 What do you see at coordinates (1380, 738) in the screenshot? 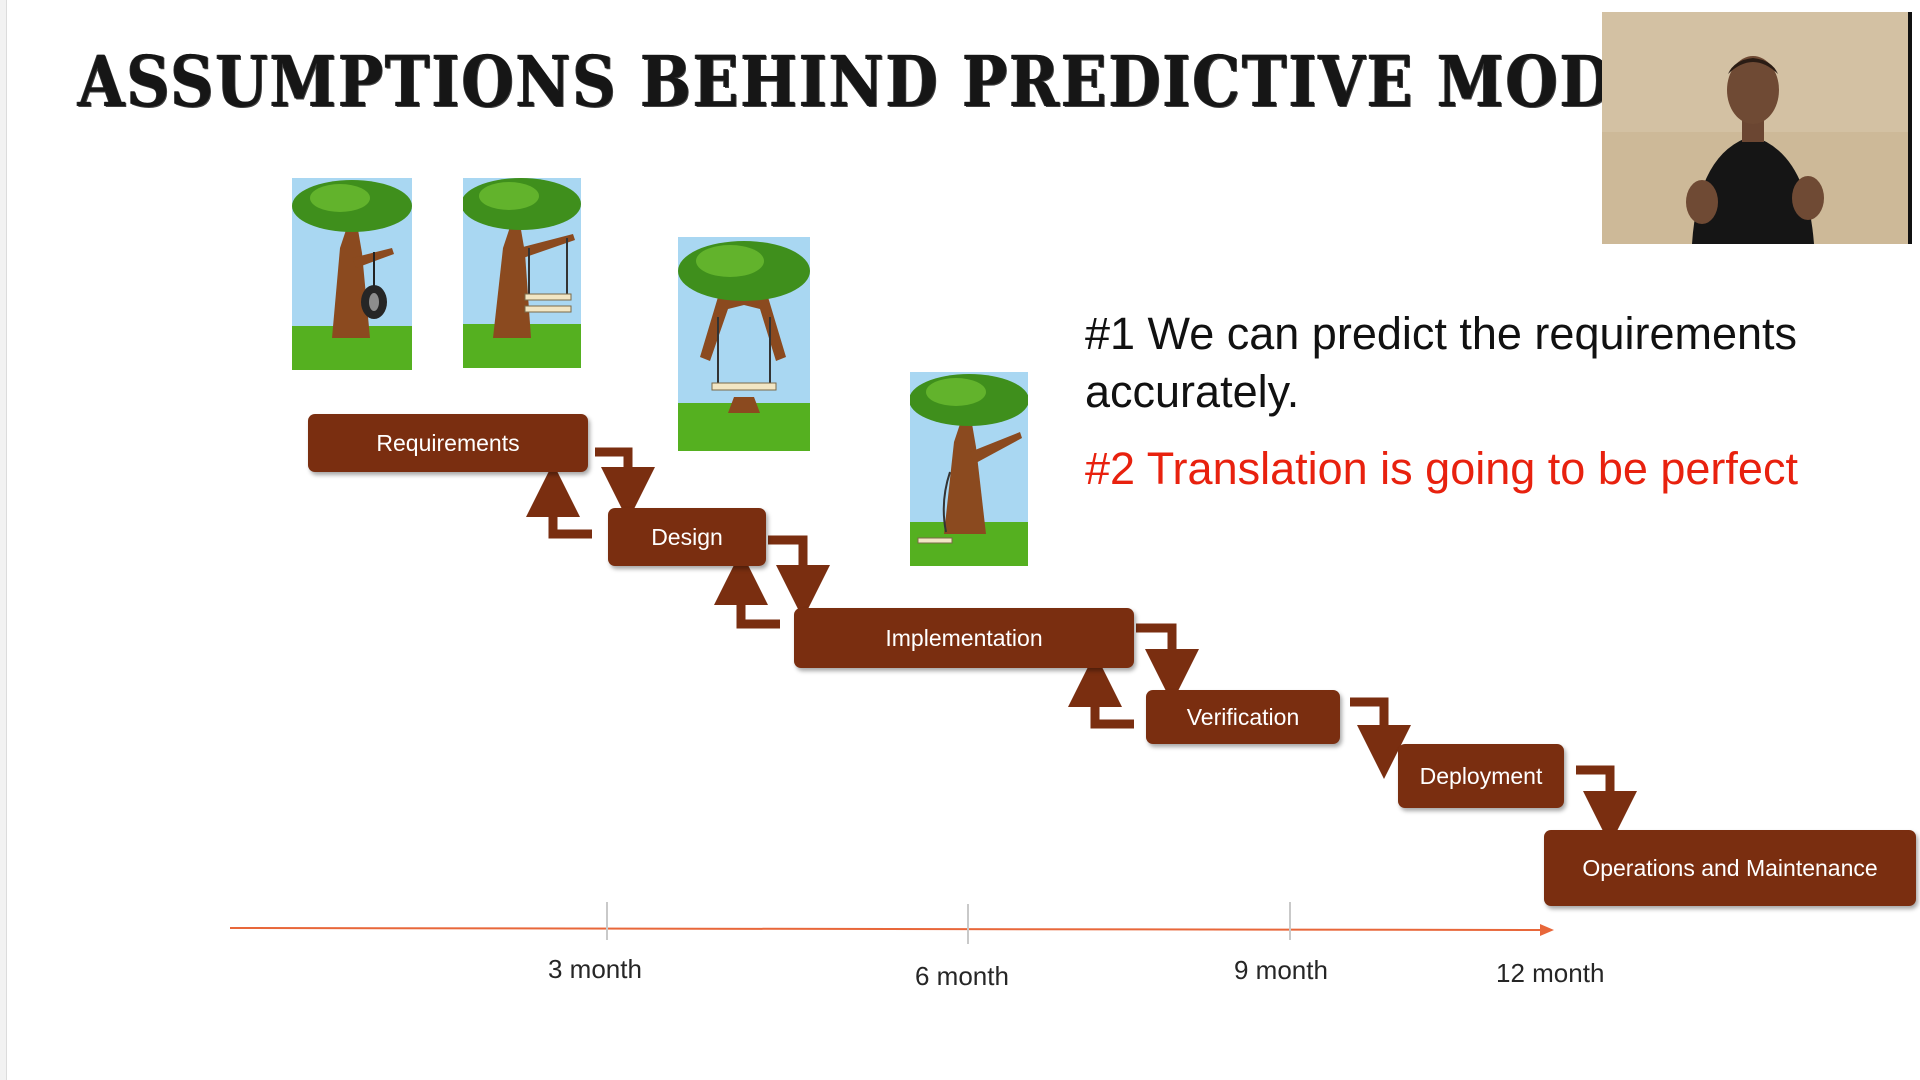
I see `arrow-verification-to-deployment` at bounding box center [1380, 738].